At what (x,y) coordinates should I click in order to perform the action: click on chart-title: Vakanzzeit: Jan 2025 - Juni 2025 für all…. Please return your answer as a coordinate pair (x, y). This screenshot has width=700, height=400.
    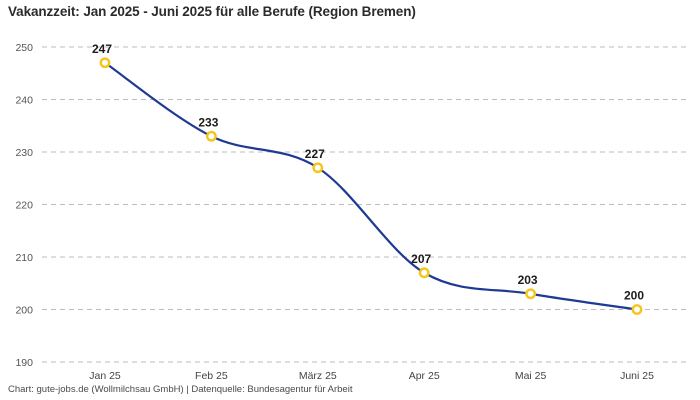
    Looking at the image, I should click on (212, 11).